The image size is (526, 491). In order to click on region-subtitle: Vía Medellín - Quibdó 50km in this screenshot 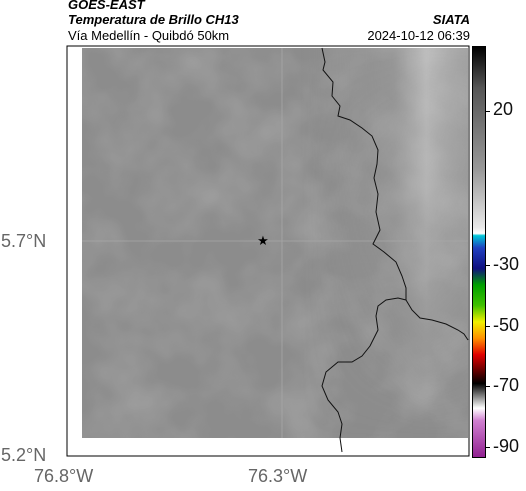, I will do `click(149, 35)`.